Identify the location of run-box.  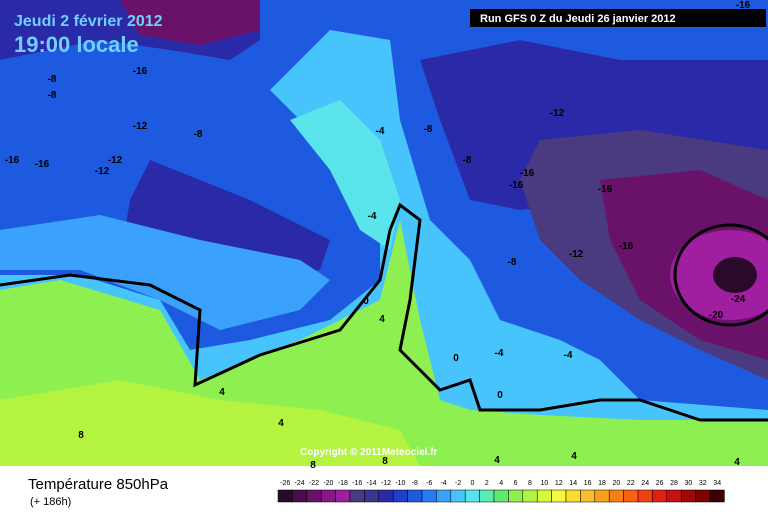
(618, 18).